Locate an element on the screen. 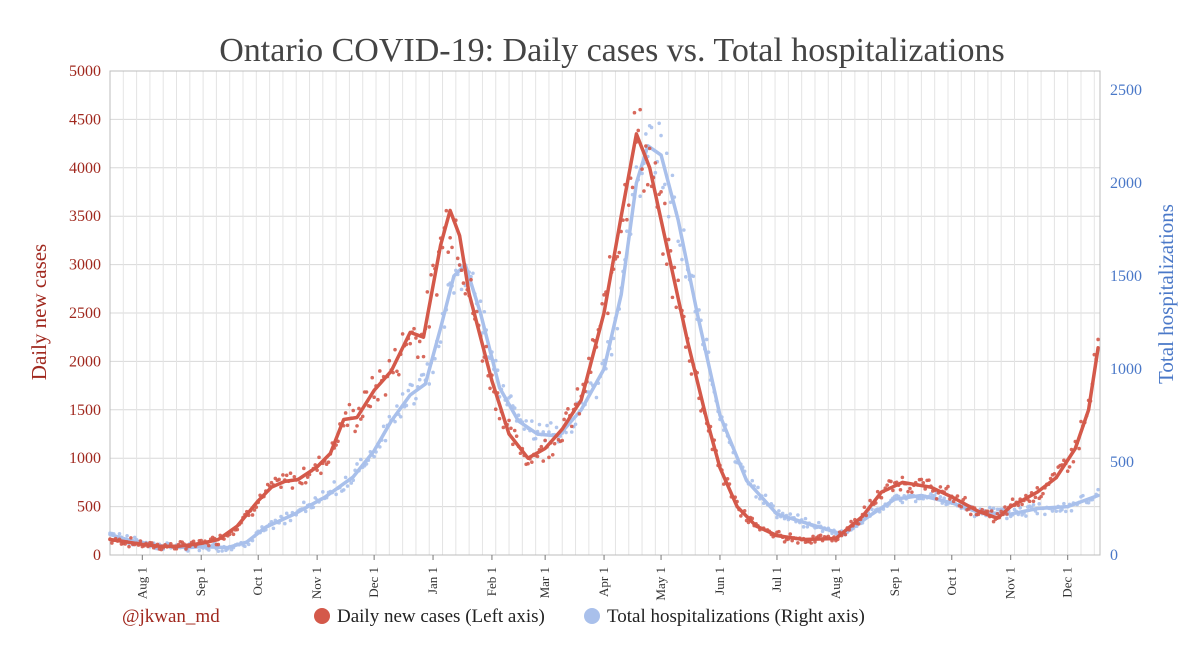  y-left-tick-label: 5000 is located at coordinates (85, 71).